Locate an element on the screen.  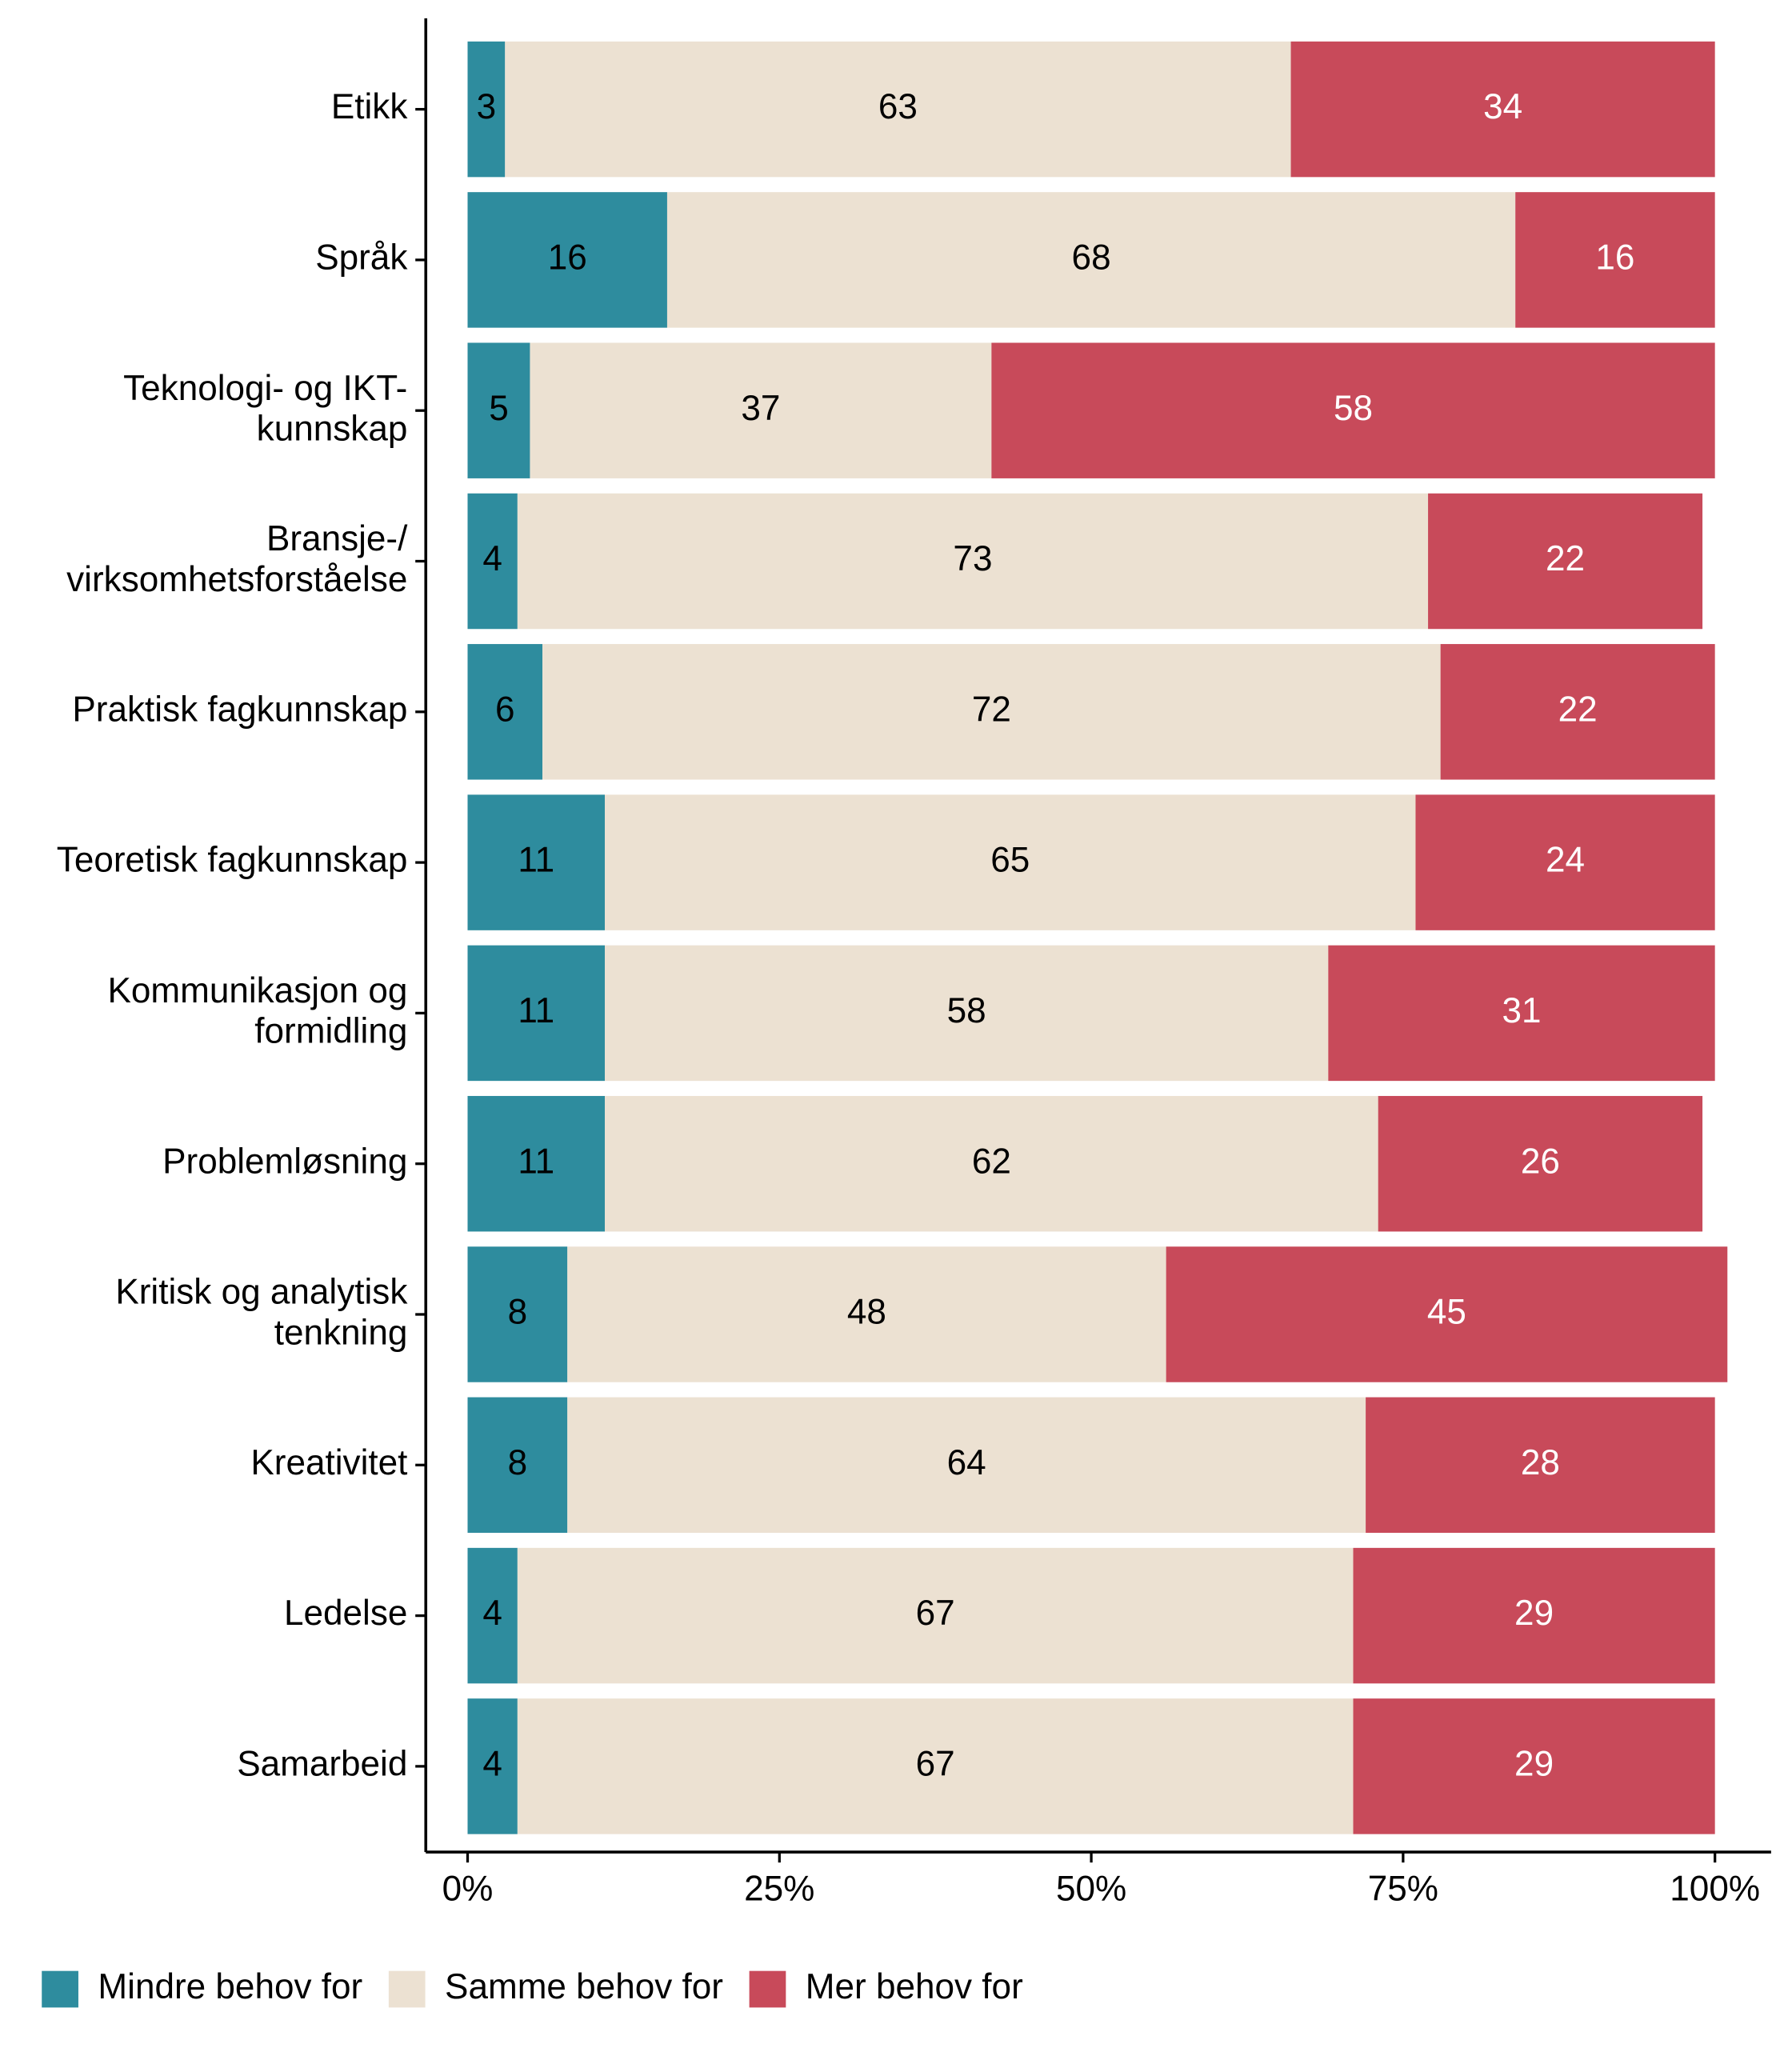
x-tick-label: 50% is located at coordinates (1091, 1889).